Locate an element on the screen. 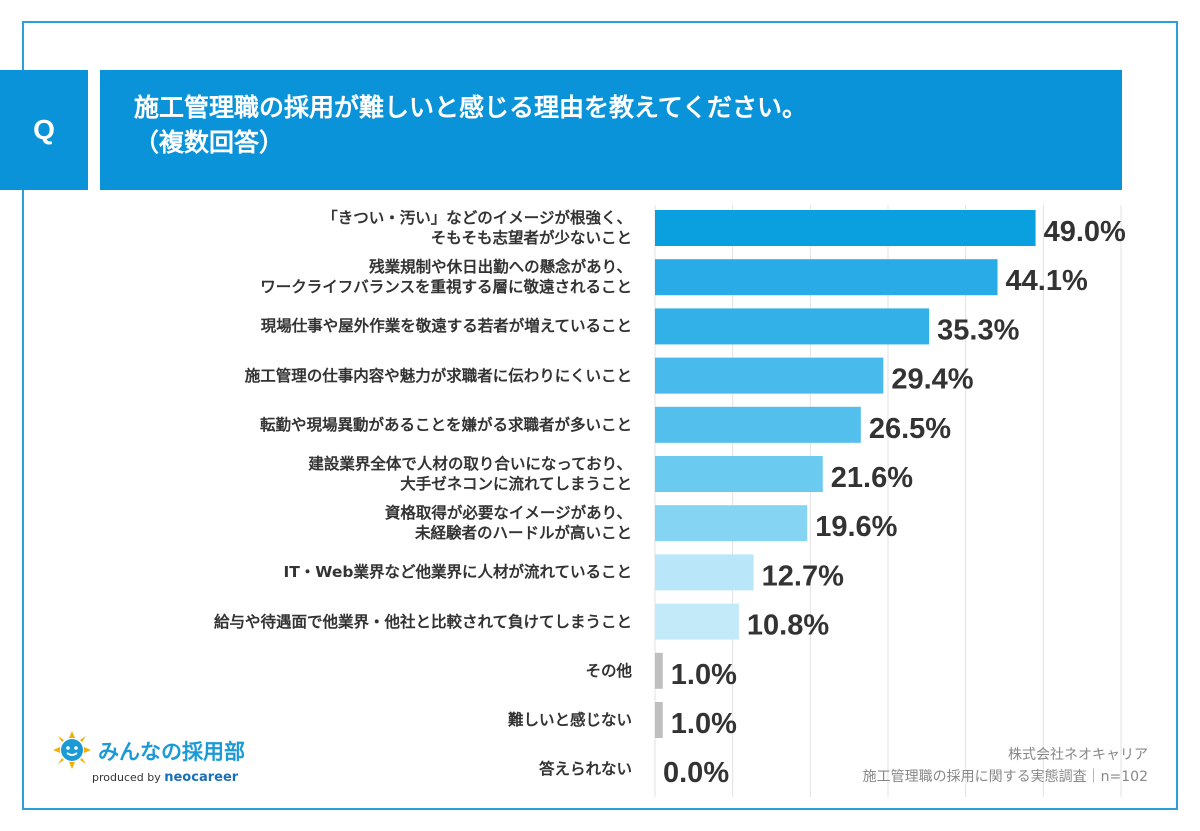 This screenshot has width=1200, height=831. sun-face-icon is located at coordinates (72, 750).